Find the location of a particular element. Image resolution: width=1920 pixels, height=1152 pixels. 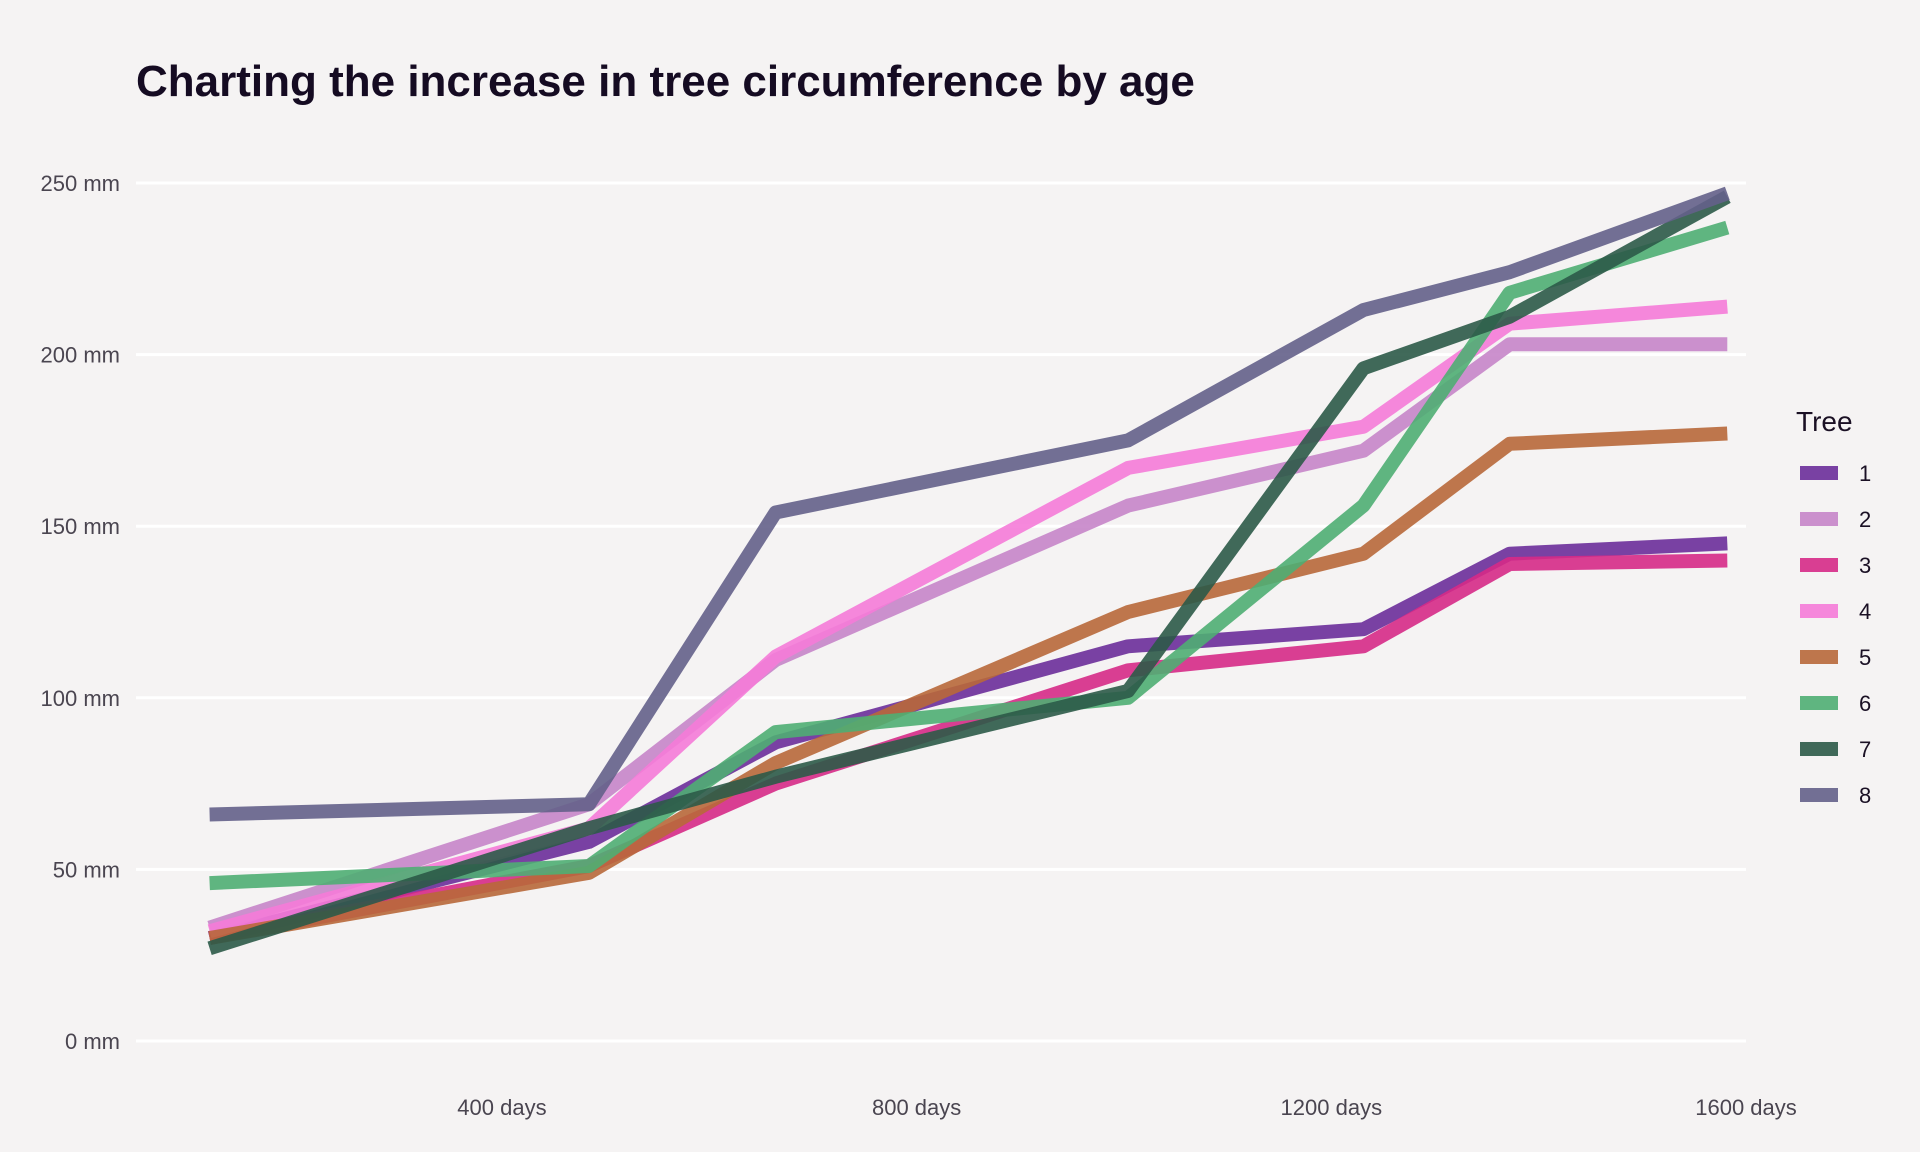

legend-label: 3 is located at coordinates (1865, 565).